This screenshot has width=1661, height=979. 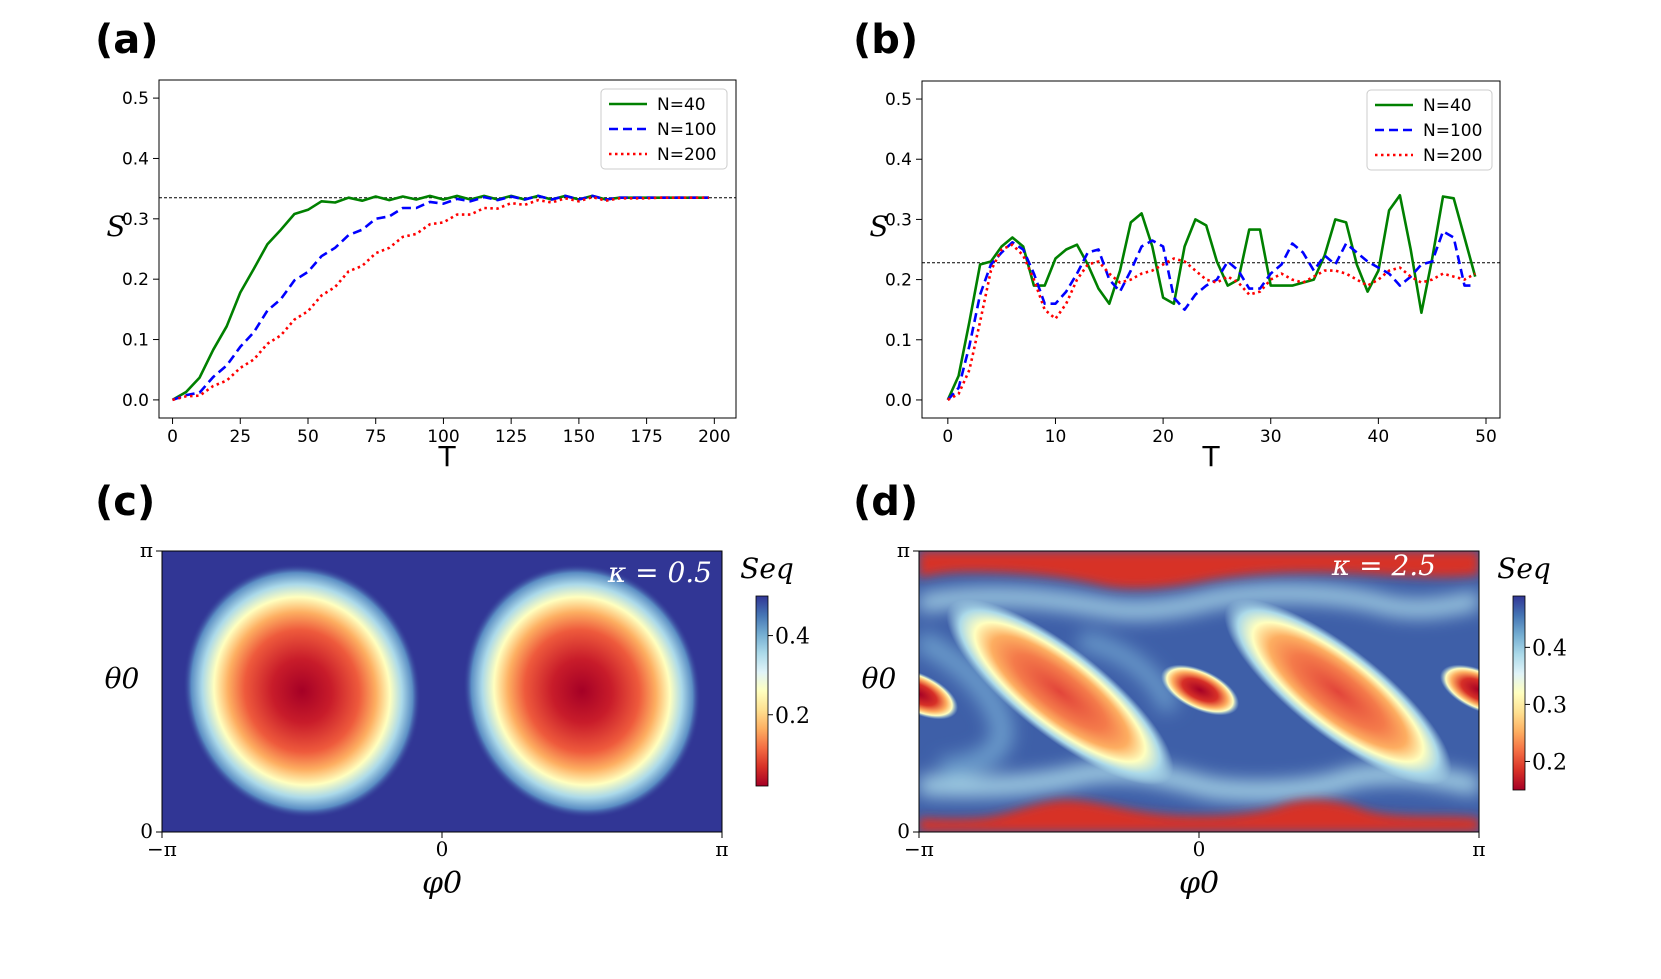 I want to click on panel-label-b: (b), so click(x=885, y=40).